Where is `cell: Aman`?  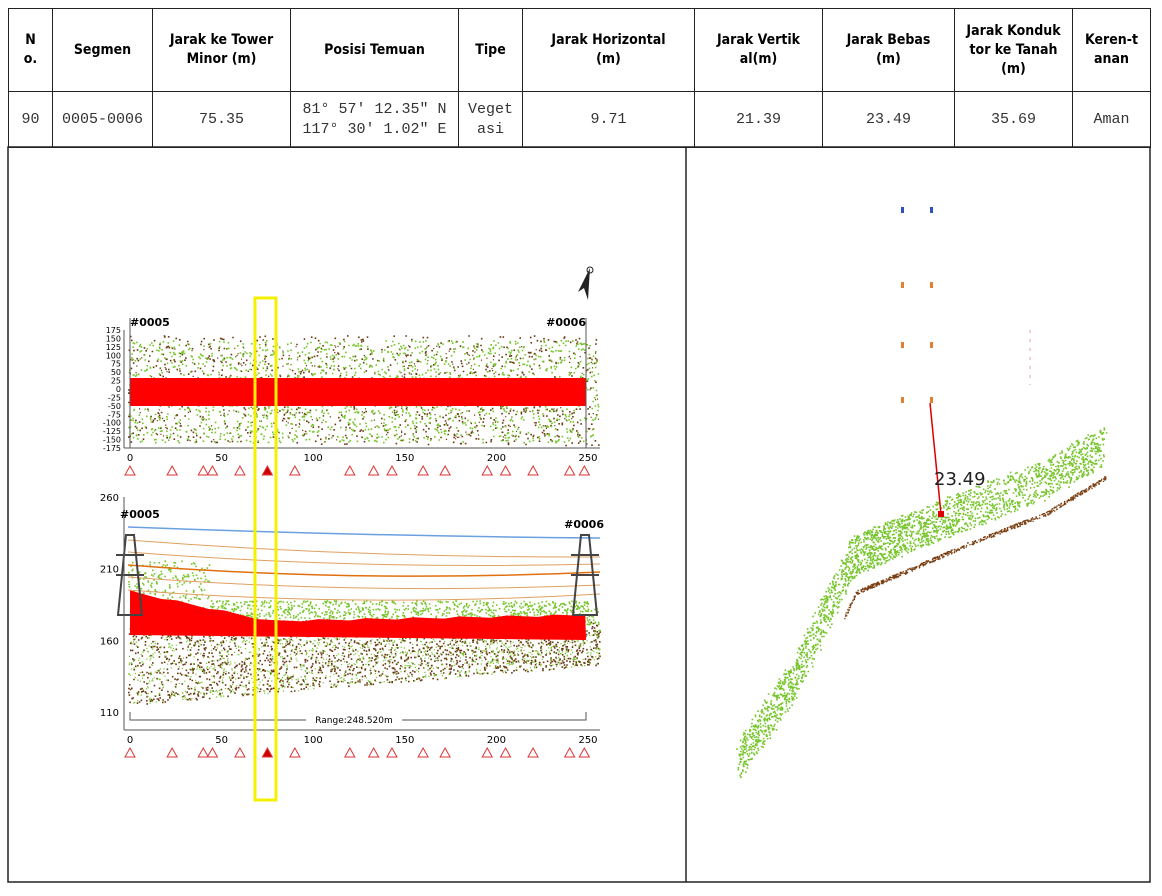 cell: Aman is located at coordinates (1111, 119).